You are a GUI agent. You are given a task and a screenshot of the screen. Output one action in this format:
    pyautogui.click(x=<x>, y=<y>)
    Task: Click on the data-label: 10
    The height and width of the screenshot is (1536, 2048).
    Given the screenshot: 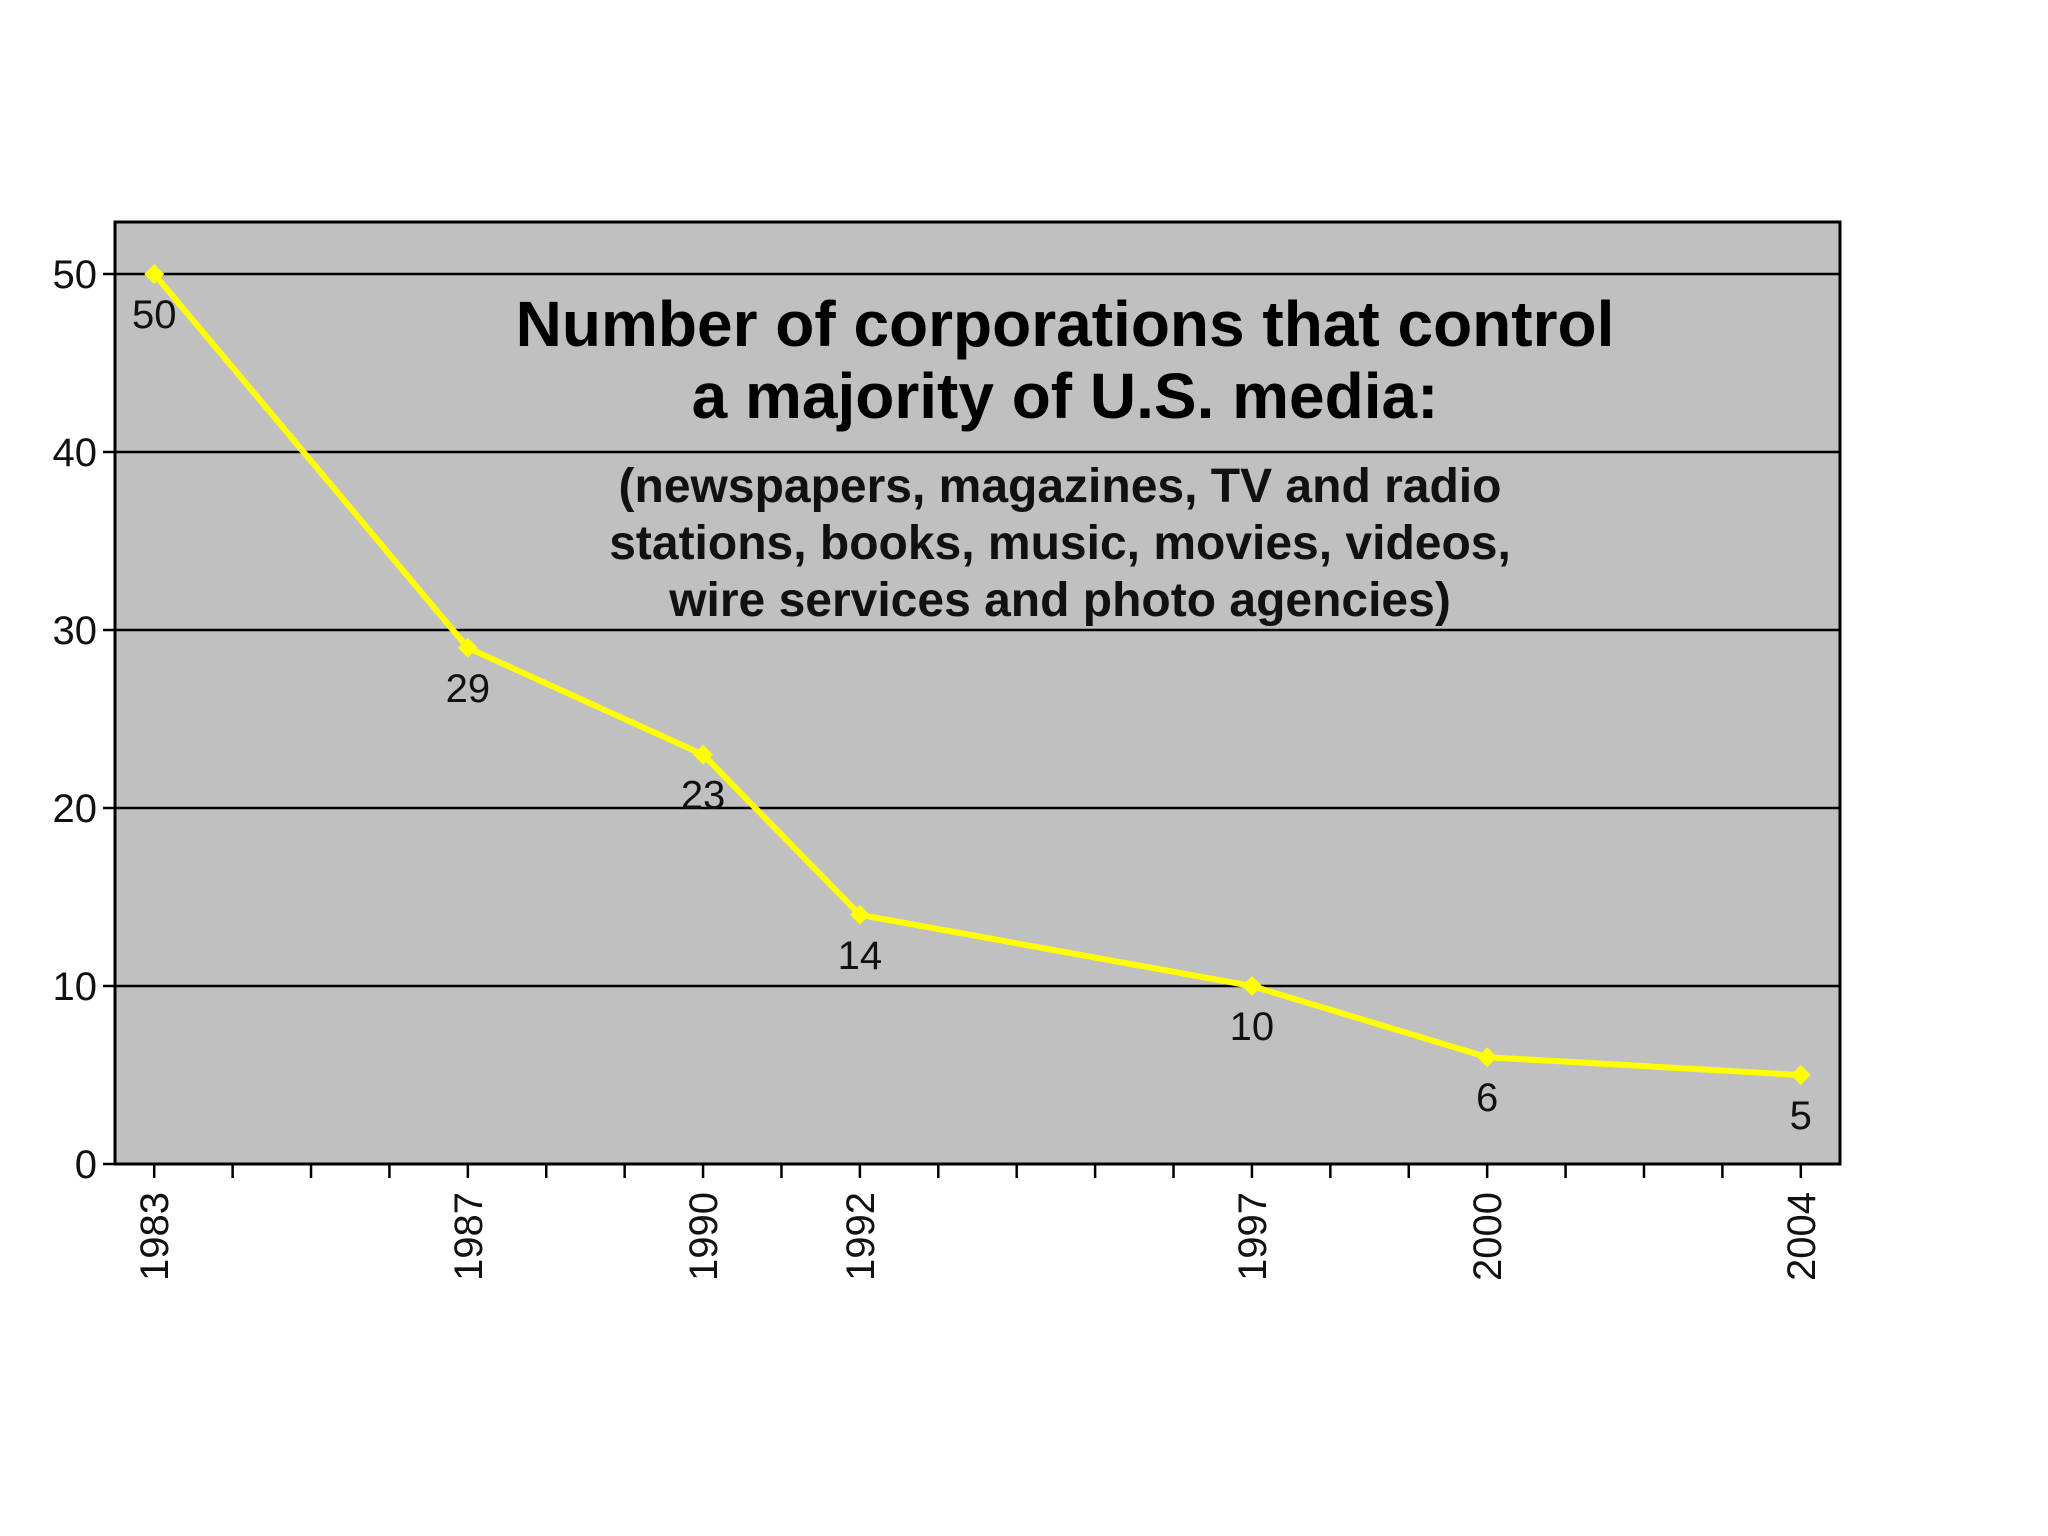 What is the action you would take?
    pyautogui.click(x=1252, y=1027)
    